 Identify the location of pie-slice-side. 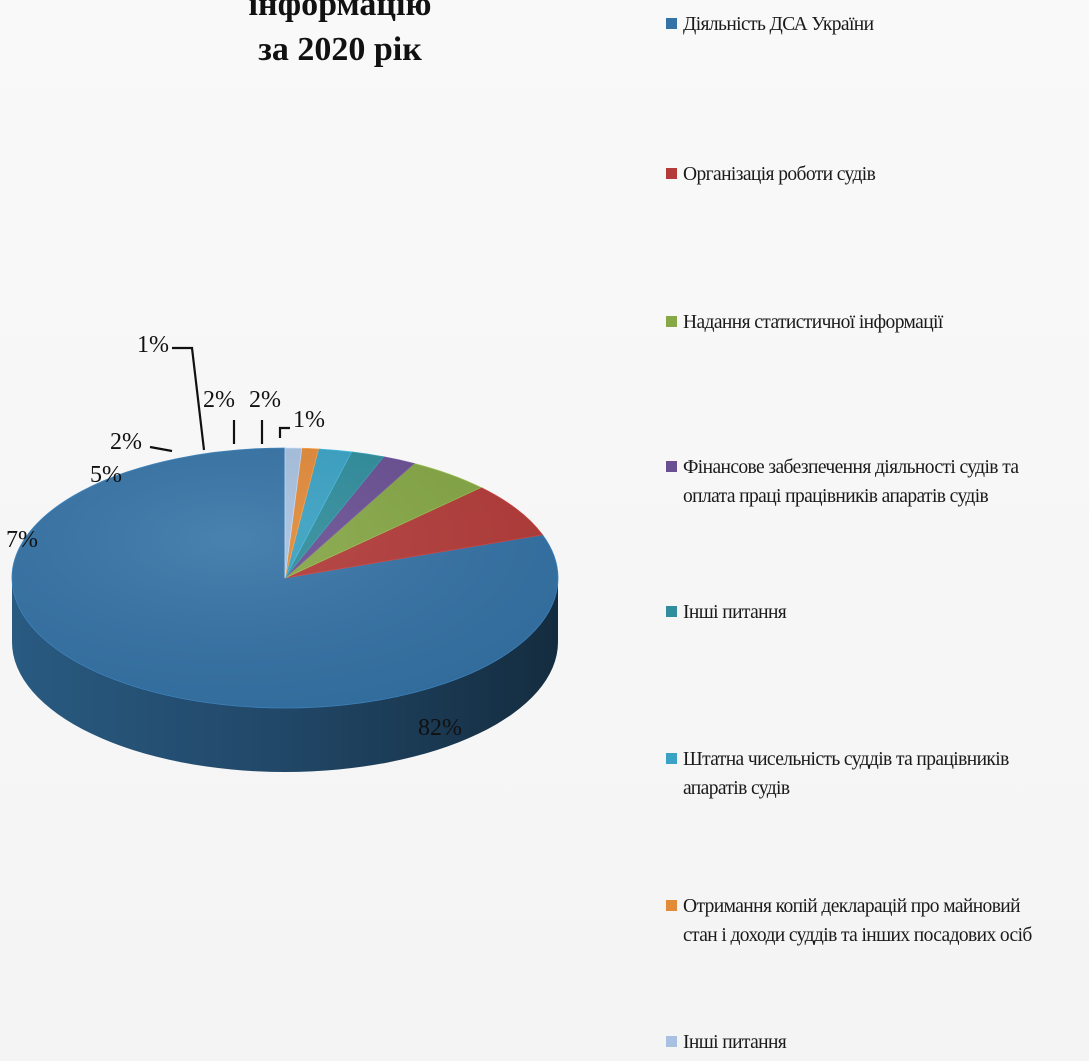
(285, 675).